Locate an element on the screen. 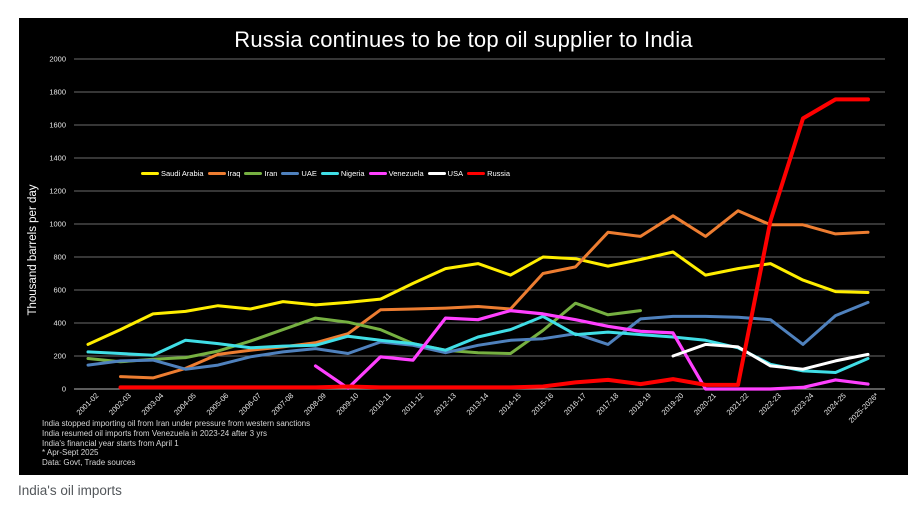 The width and height of the screenshot is (916, 508). x-tick-label: 2007-08 is located at coordinates (283, 404).